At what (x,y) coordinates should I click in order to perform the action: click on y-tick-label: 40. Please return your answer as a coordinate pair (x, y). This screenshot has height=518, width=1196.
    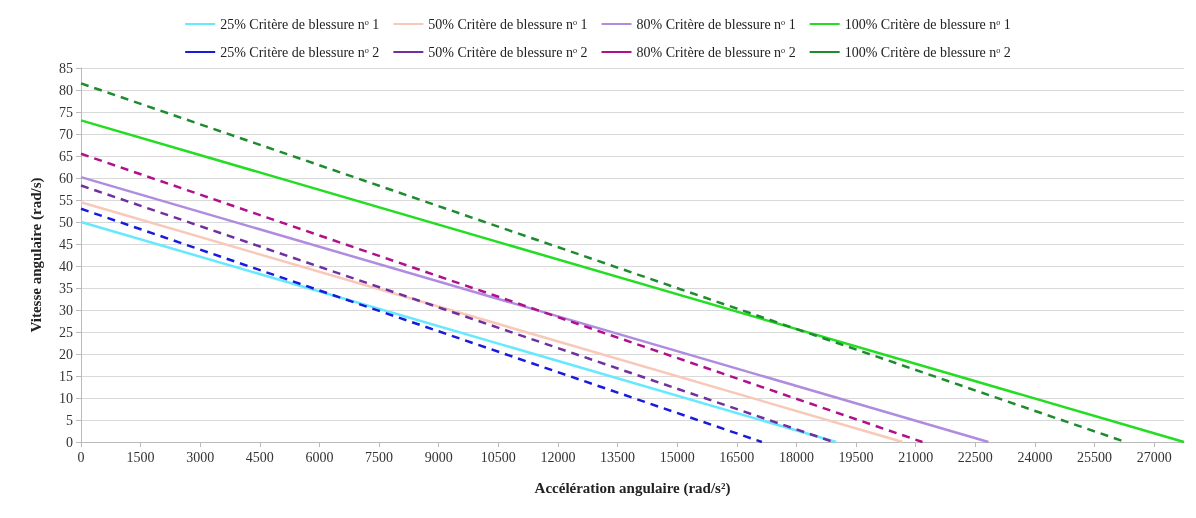
    Looking at the image, I should click on (66, 266).